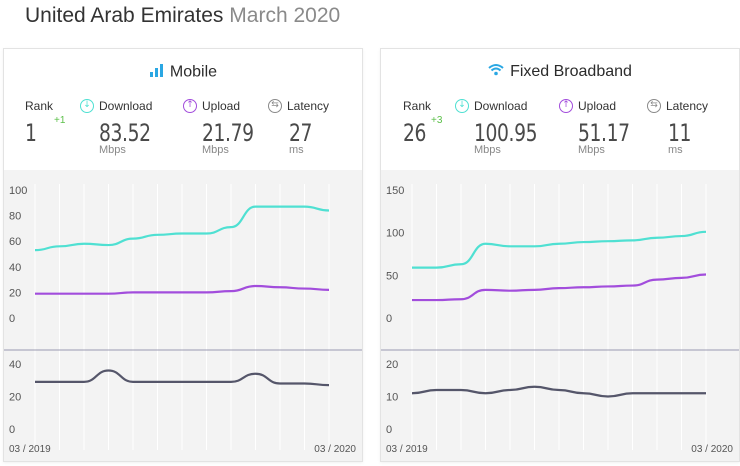 This screenshot has width=740, height=466. What do you see at coordinates (506, 133) in the screenshot?
I see `download-value: 100.95` at bounding box center [506, 133].